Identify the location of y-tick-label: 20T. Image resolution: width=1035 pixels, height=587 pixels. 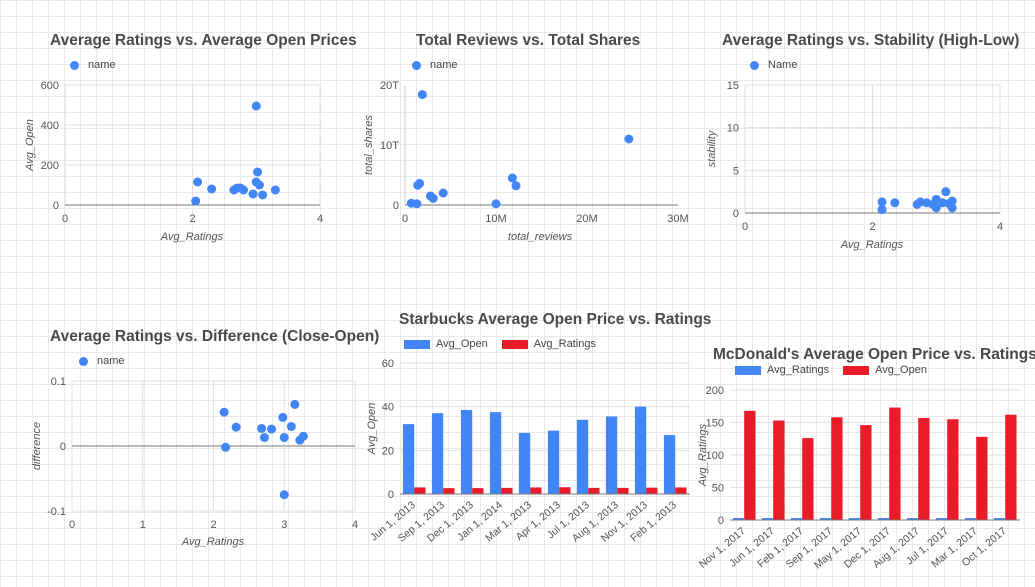
(389, 86).